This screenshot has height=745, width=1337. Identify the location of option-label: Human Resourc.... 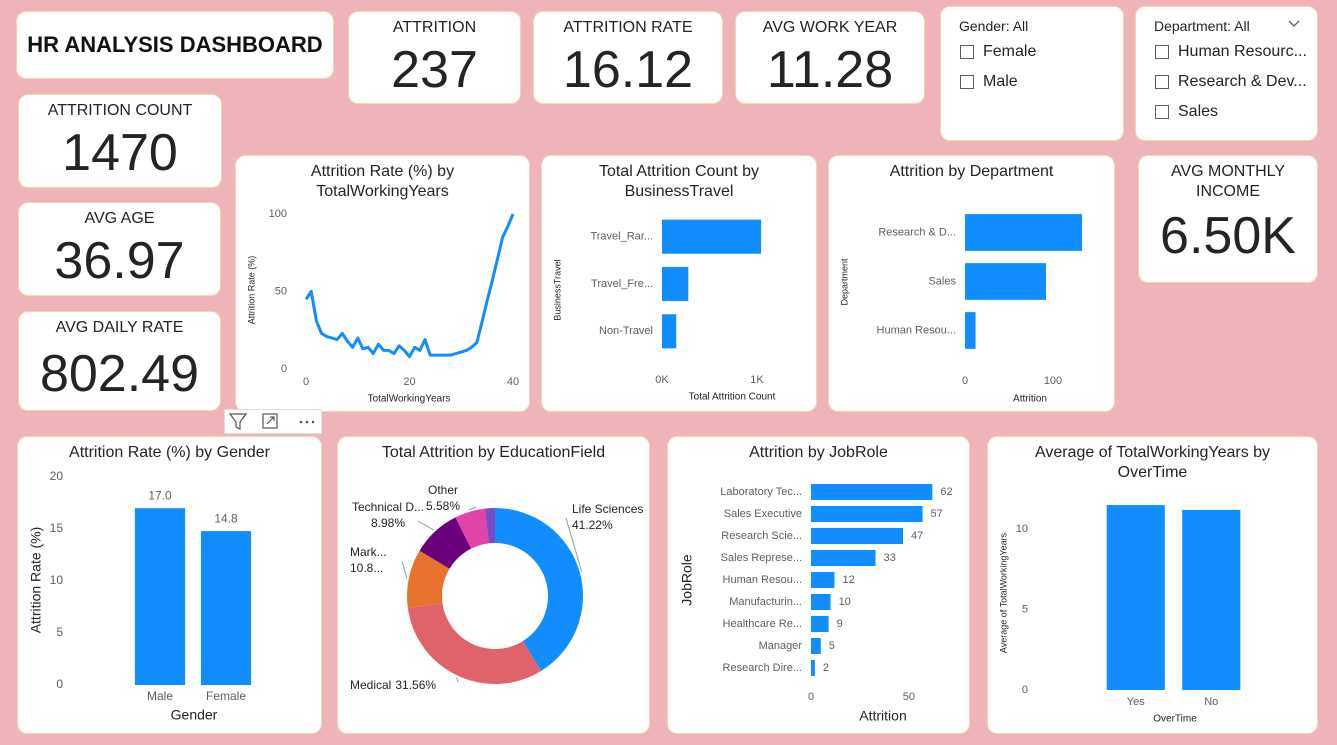
(1242, 51).